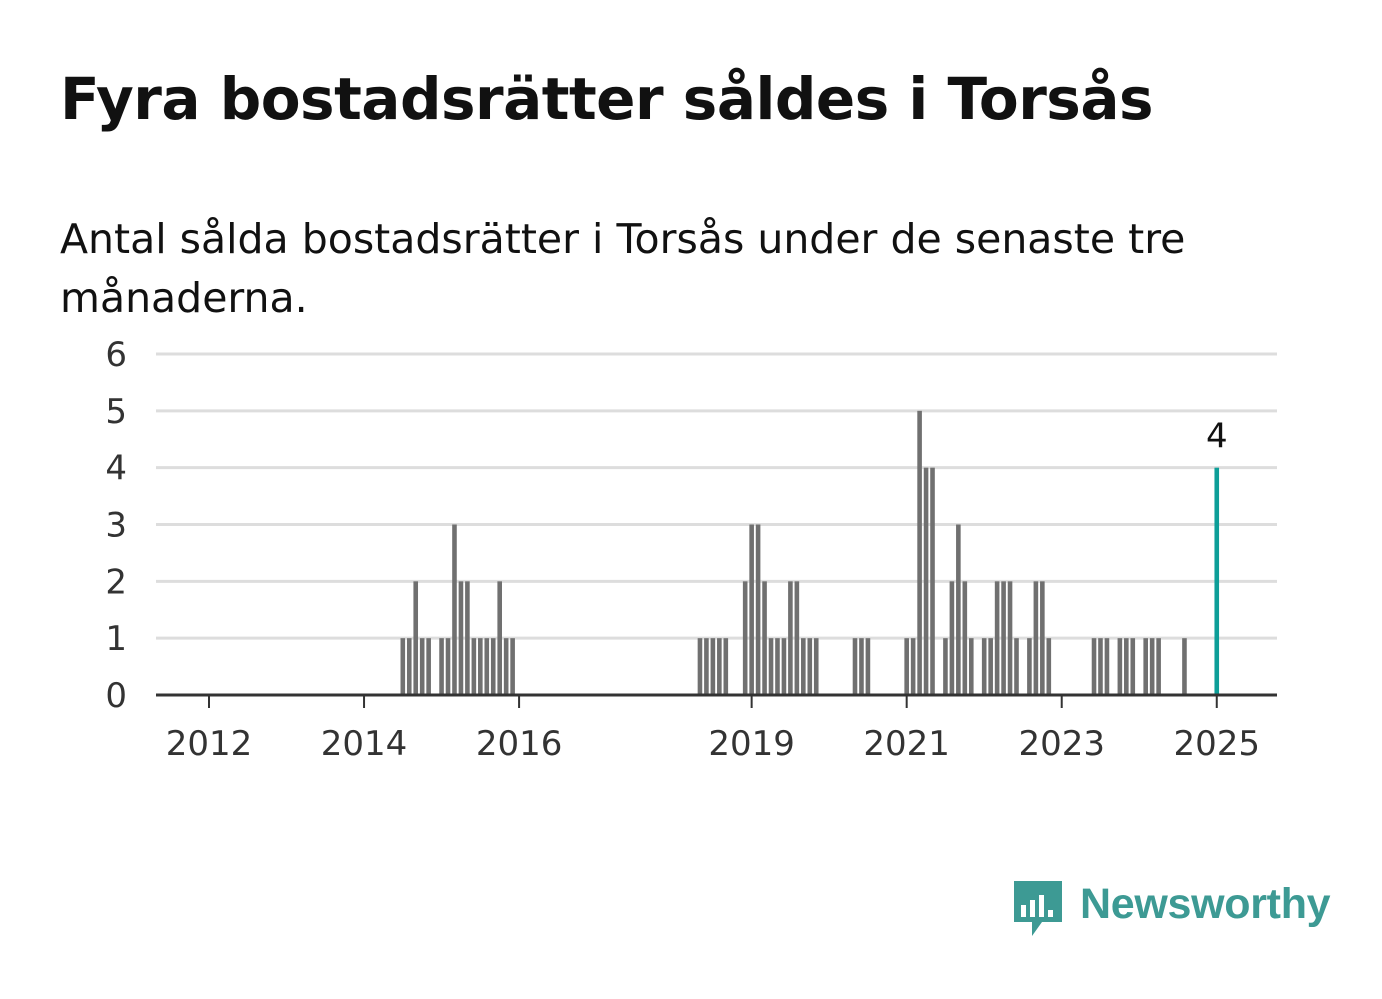  I want to click on highlight-bar, so click(1217, 581).